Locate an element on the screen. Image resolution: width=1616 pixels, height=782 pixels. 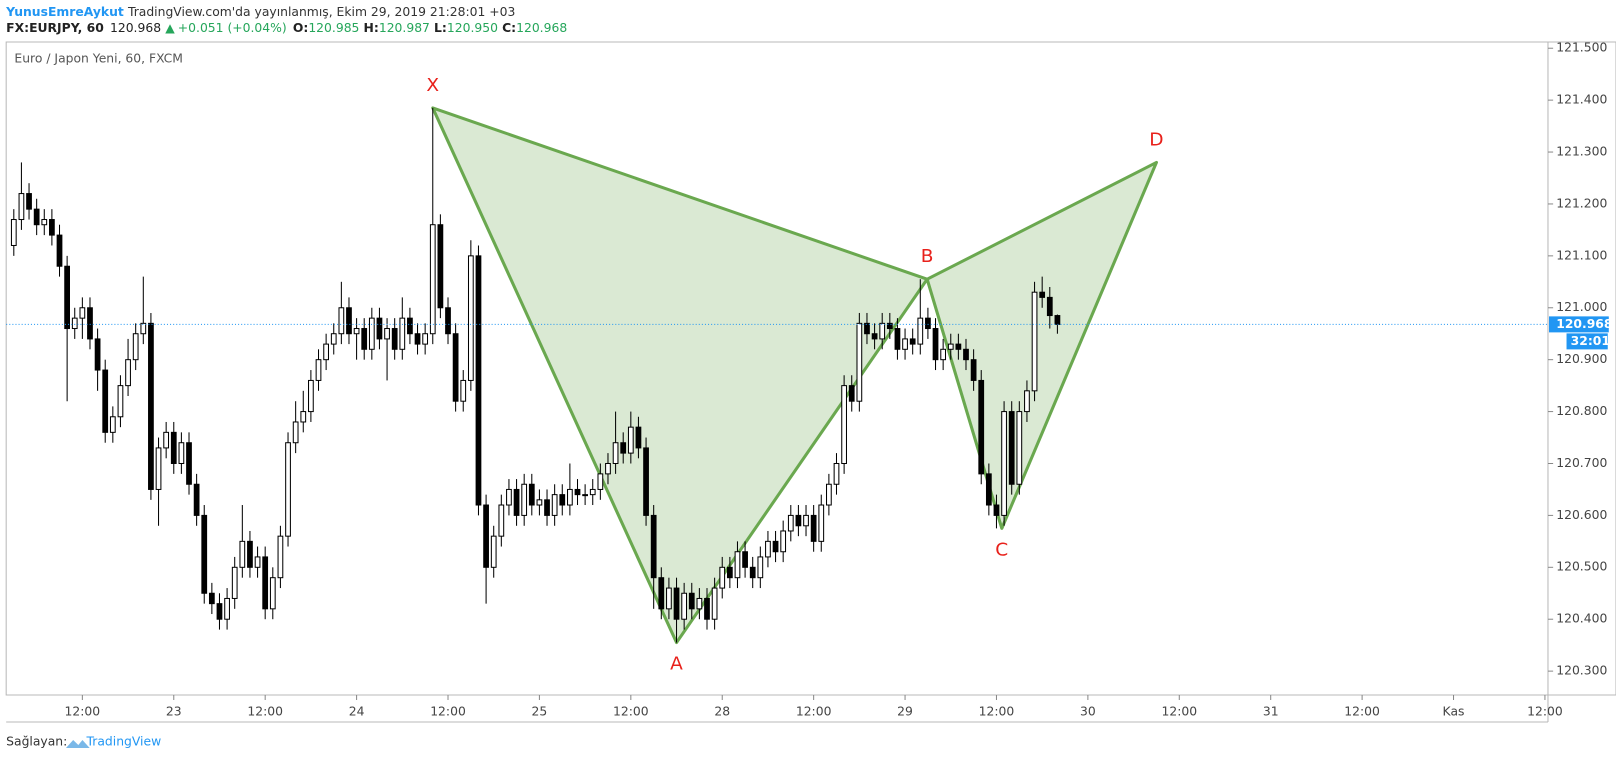
footer-prefix: Sağlayan: is located at coordinates (36, 742).